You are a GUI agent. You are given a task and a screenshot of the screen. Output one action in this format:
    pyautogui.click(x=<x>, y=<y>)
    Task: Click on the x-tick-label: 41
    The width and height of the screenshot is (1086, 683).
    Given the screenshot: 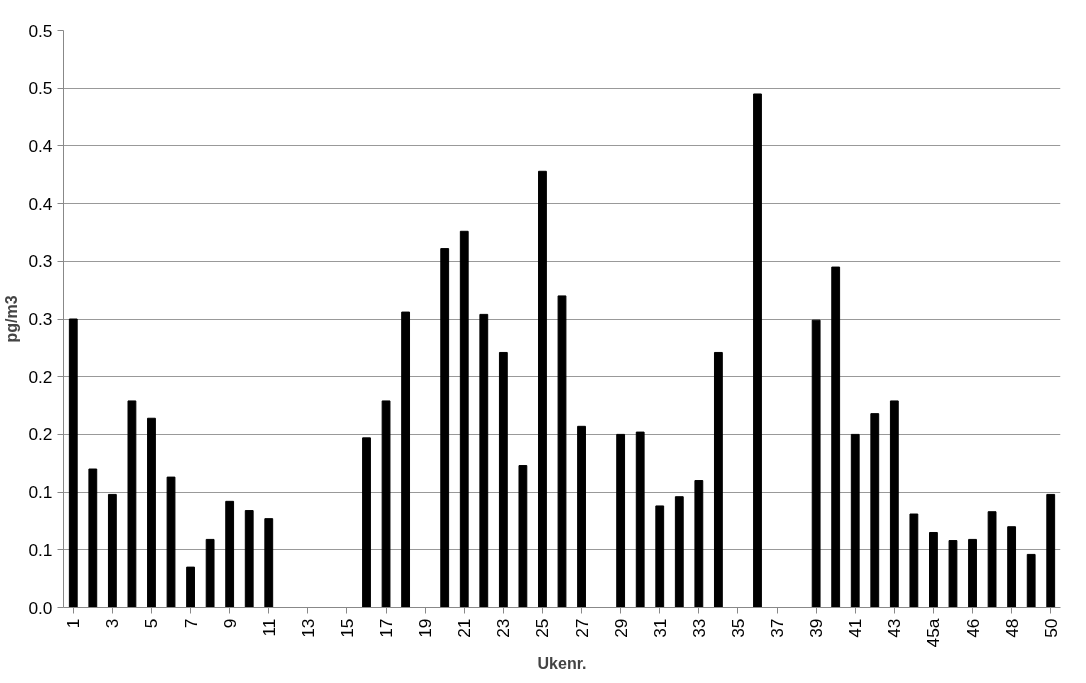 What is the action you would take?
    pyautogui.click(x=855, y=628)
    